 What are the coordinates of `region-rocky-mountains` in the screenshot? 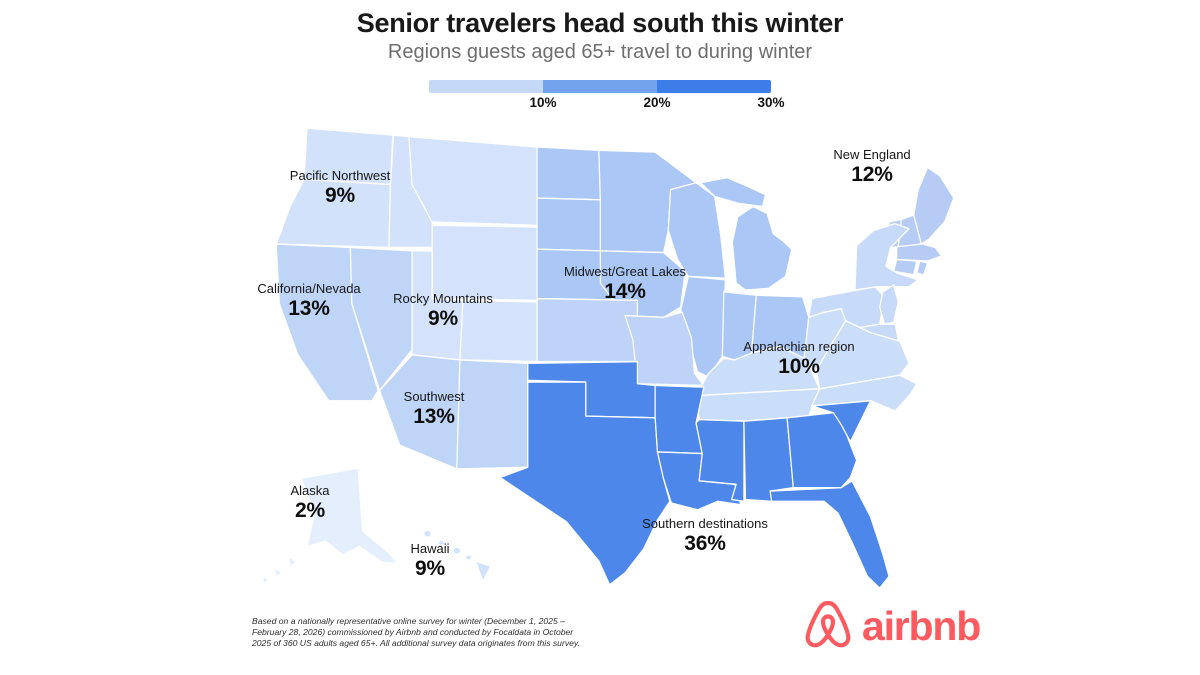 It's located at (473, 249).